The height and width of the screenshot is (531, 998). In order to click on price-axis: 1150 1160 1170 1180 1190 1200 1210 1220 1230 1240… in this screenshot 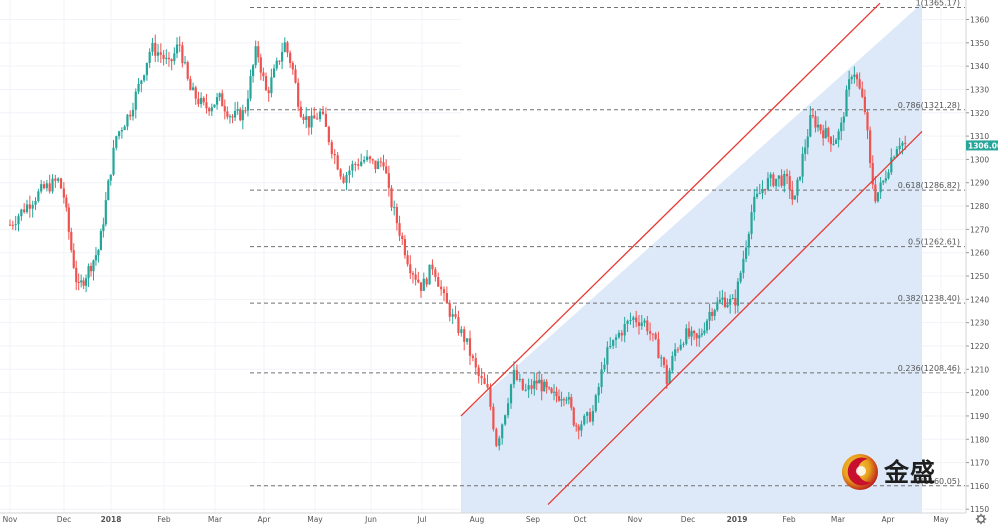, I will do `click(981, 263)`.